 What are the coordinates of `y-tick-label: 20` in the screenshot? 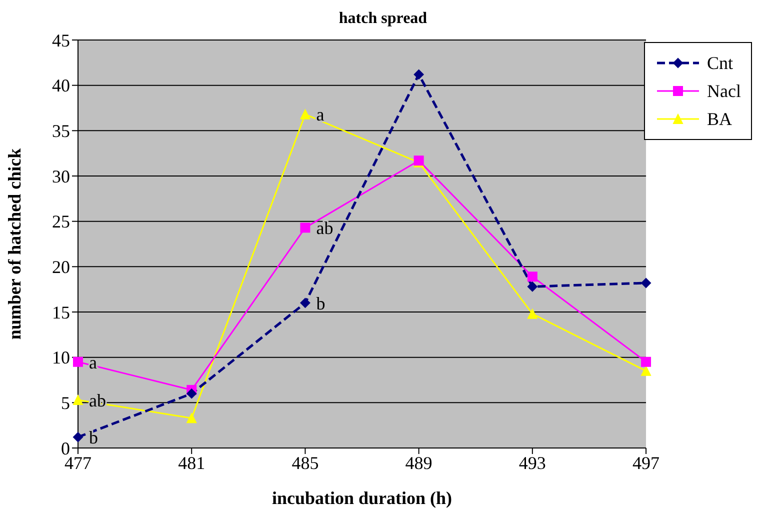 It's located at (61, 267).